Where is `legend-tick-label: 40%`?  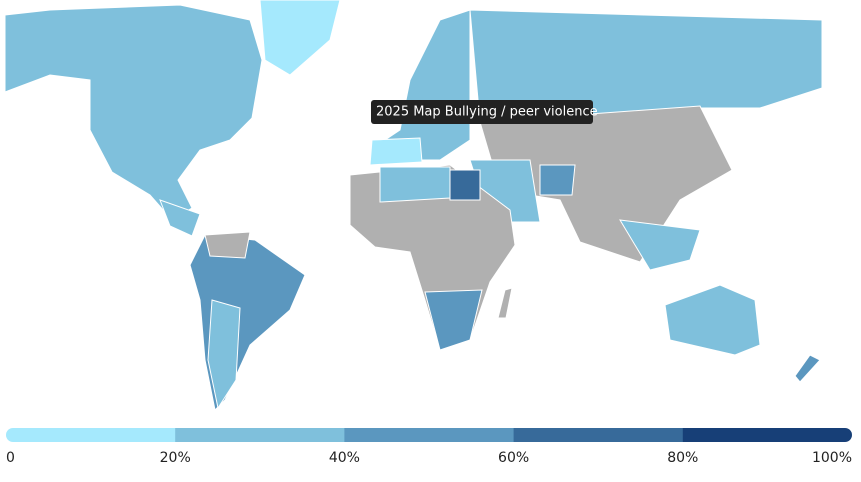
legend-tick-label: 40% is located at coordinates (344, 458).